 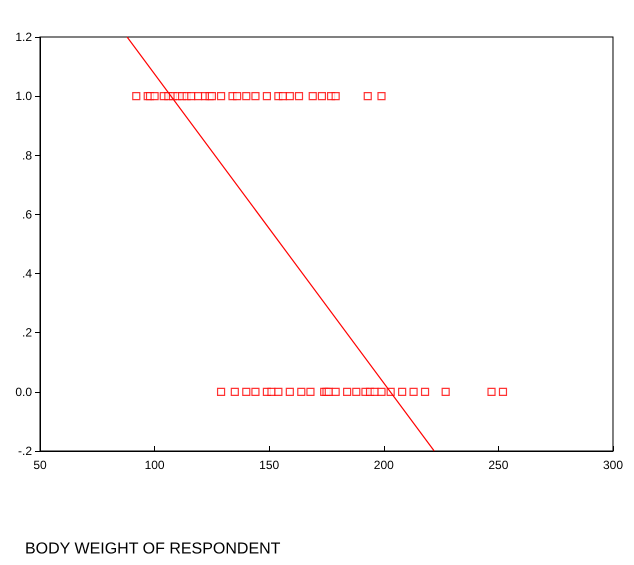 I want to click on y-tick-label: .4, so click(x=27, y=273).